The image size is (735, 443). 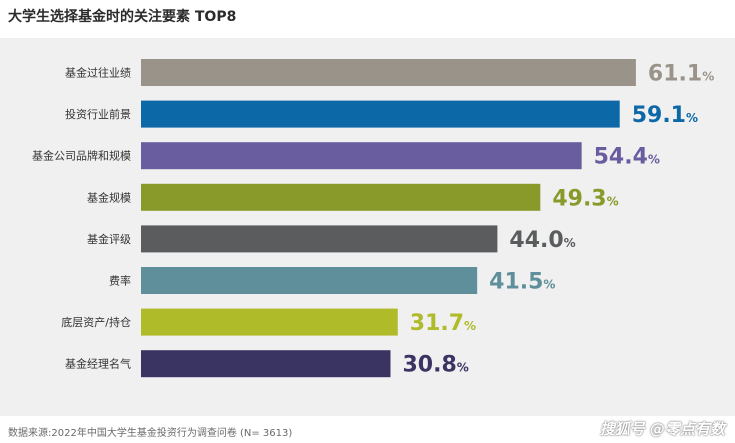 I want to click on category-label: 基金过往业绩, so click(x=98, y=73).